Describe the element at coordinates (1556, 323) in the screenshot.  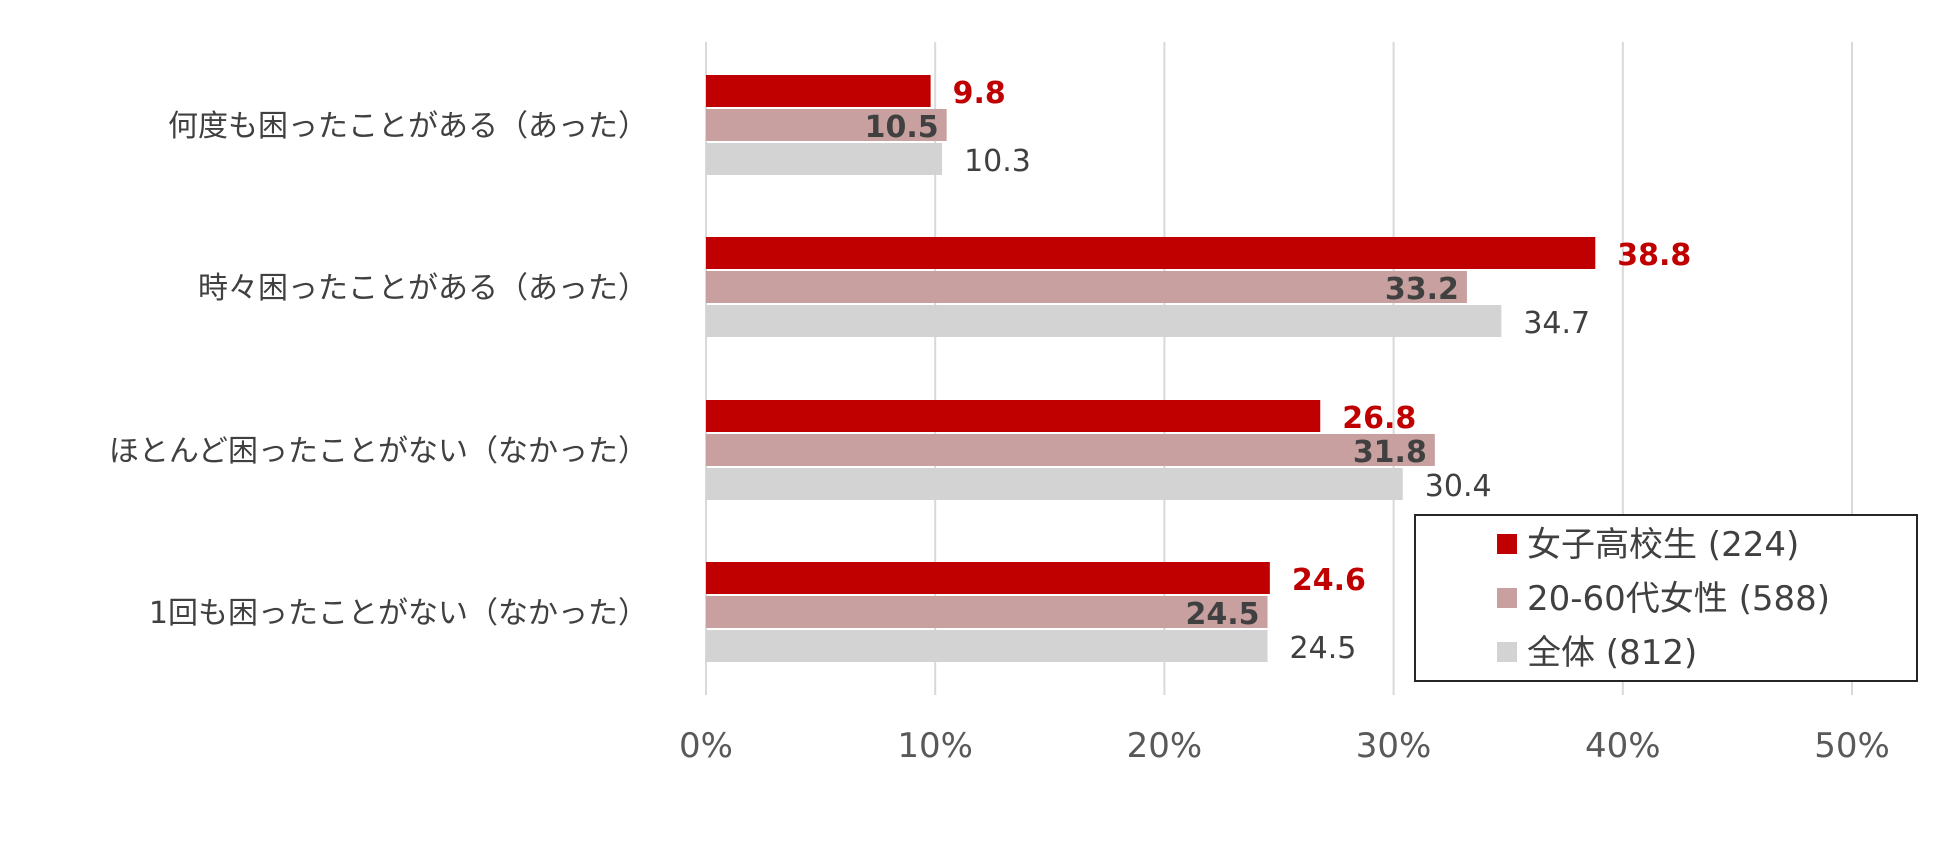
I see `data-label: 34.7` at that location.